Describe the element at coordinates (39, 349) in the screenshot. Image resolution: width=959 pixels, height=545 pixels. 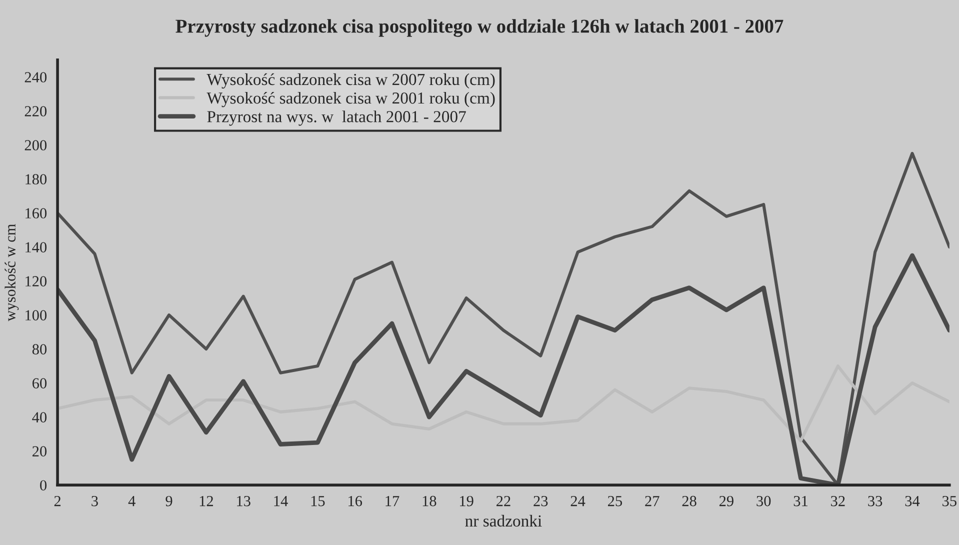
I see `y-tick-label: 80` at that location.